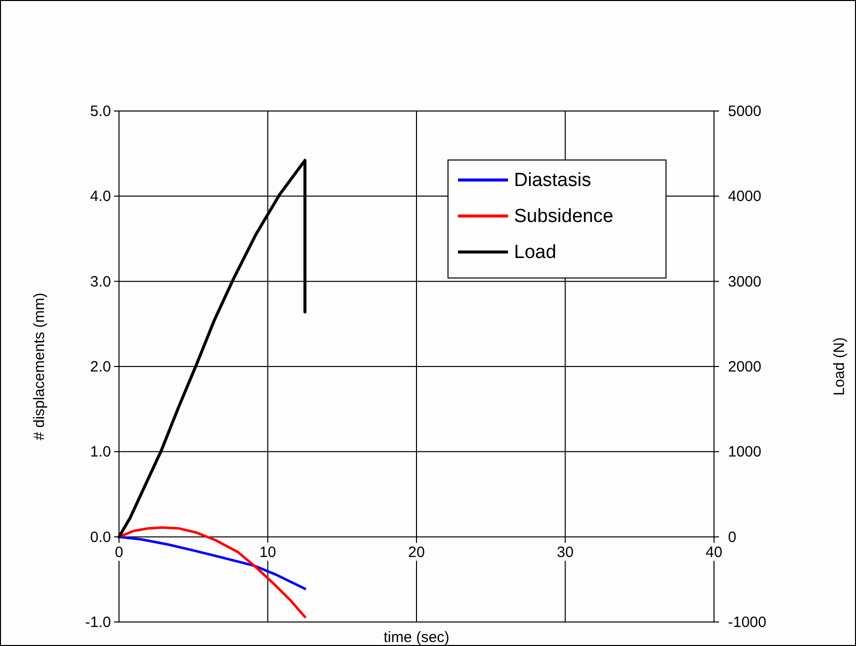 Image resolution: width=856 pixels, height=646 pixels. Describe the element at coordinates (745, 452) in the screenshot. I see `y2-tick-label: 1000` at that location.